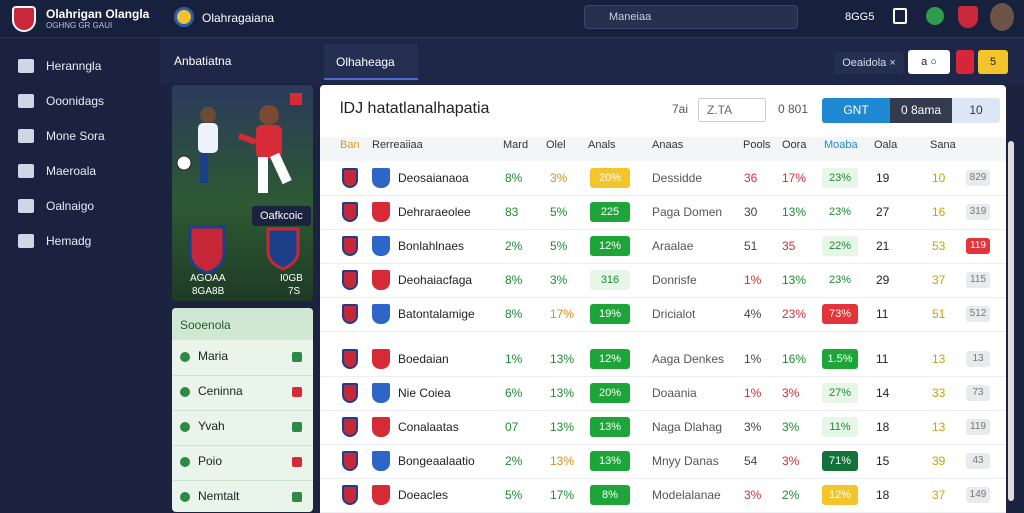 This screenshot has width=1024, height=513. What do you see at coordinates (516, 145) in the screenshot?
I see `column-header: Mard` at bounding box center [516, 145].